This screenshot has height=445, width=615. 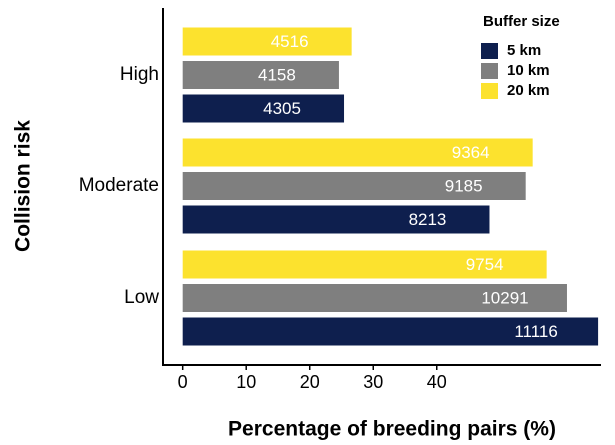 What do you see at coordinates (290, 41) in the screenshot?
I see `bar-count-label: 4516` at bounding box center [290, 41].